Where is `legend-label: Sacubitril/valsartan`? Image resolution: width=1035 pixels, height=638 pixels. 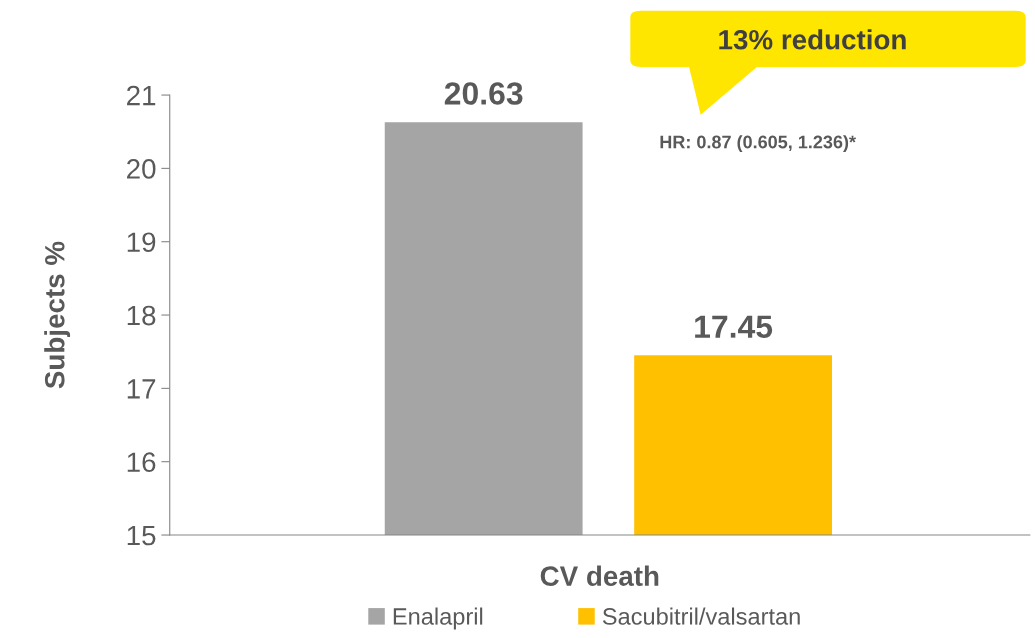 legend-label: Sacubitril/valsartan is located at coordinates (701, 616).